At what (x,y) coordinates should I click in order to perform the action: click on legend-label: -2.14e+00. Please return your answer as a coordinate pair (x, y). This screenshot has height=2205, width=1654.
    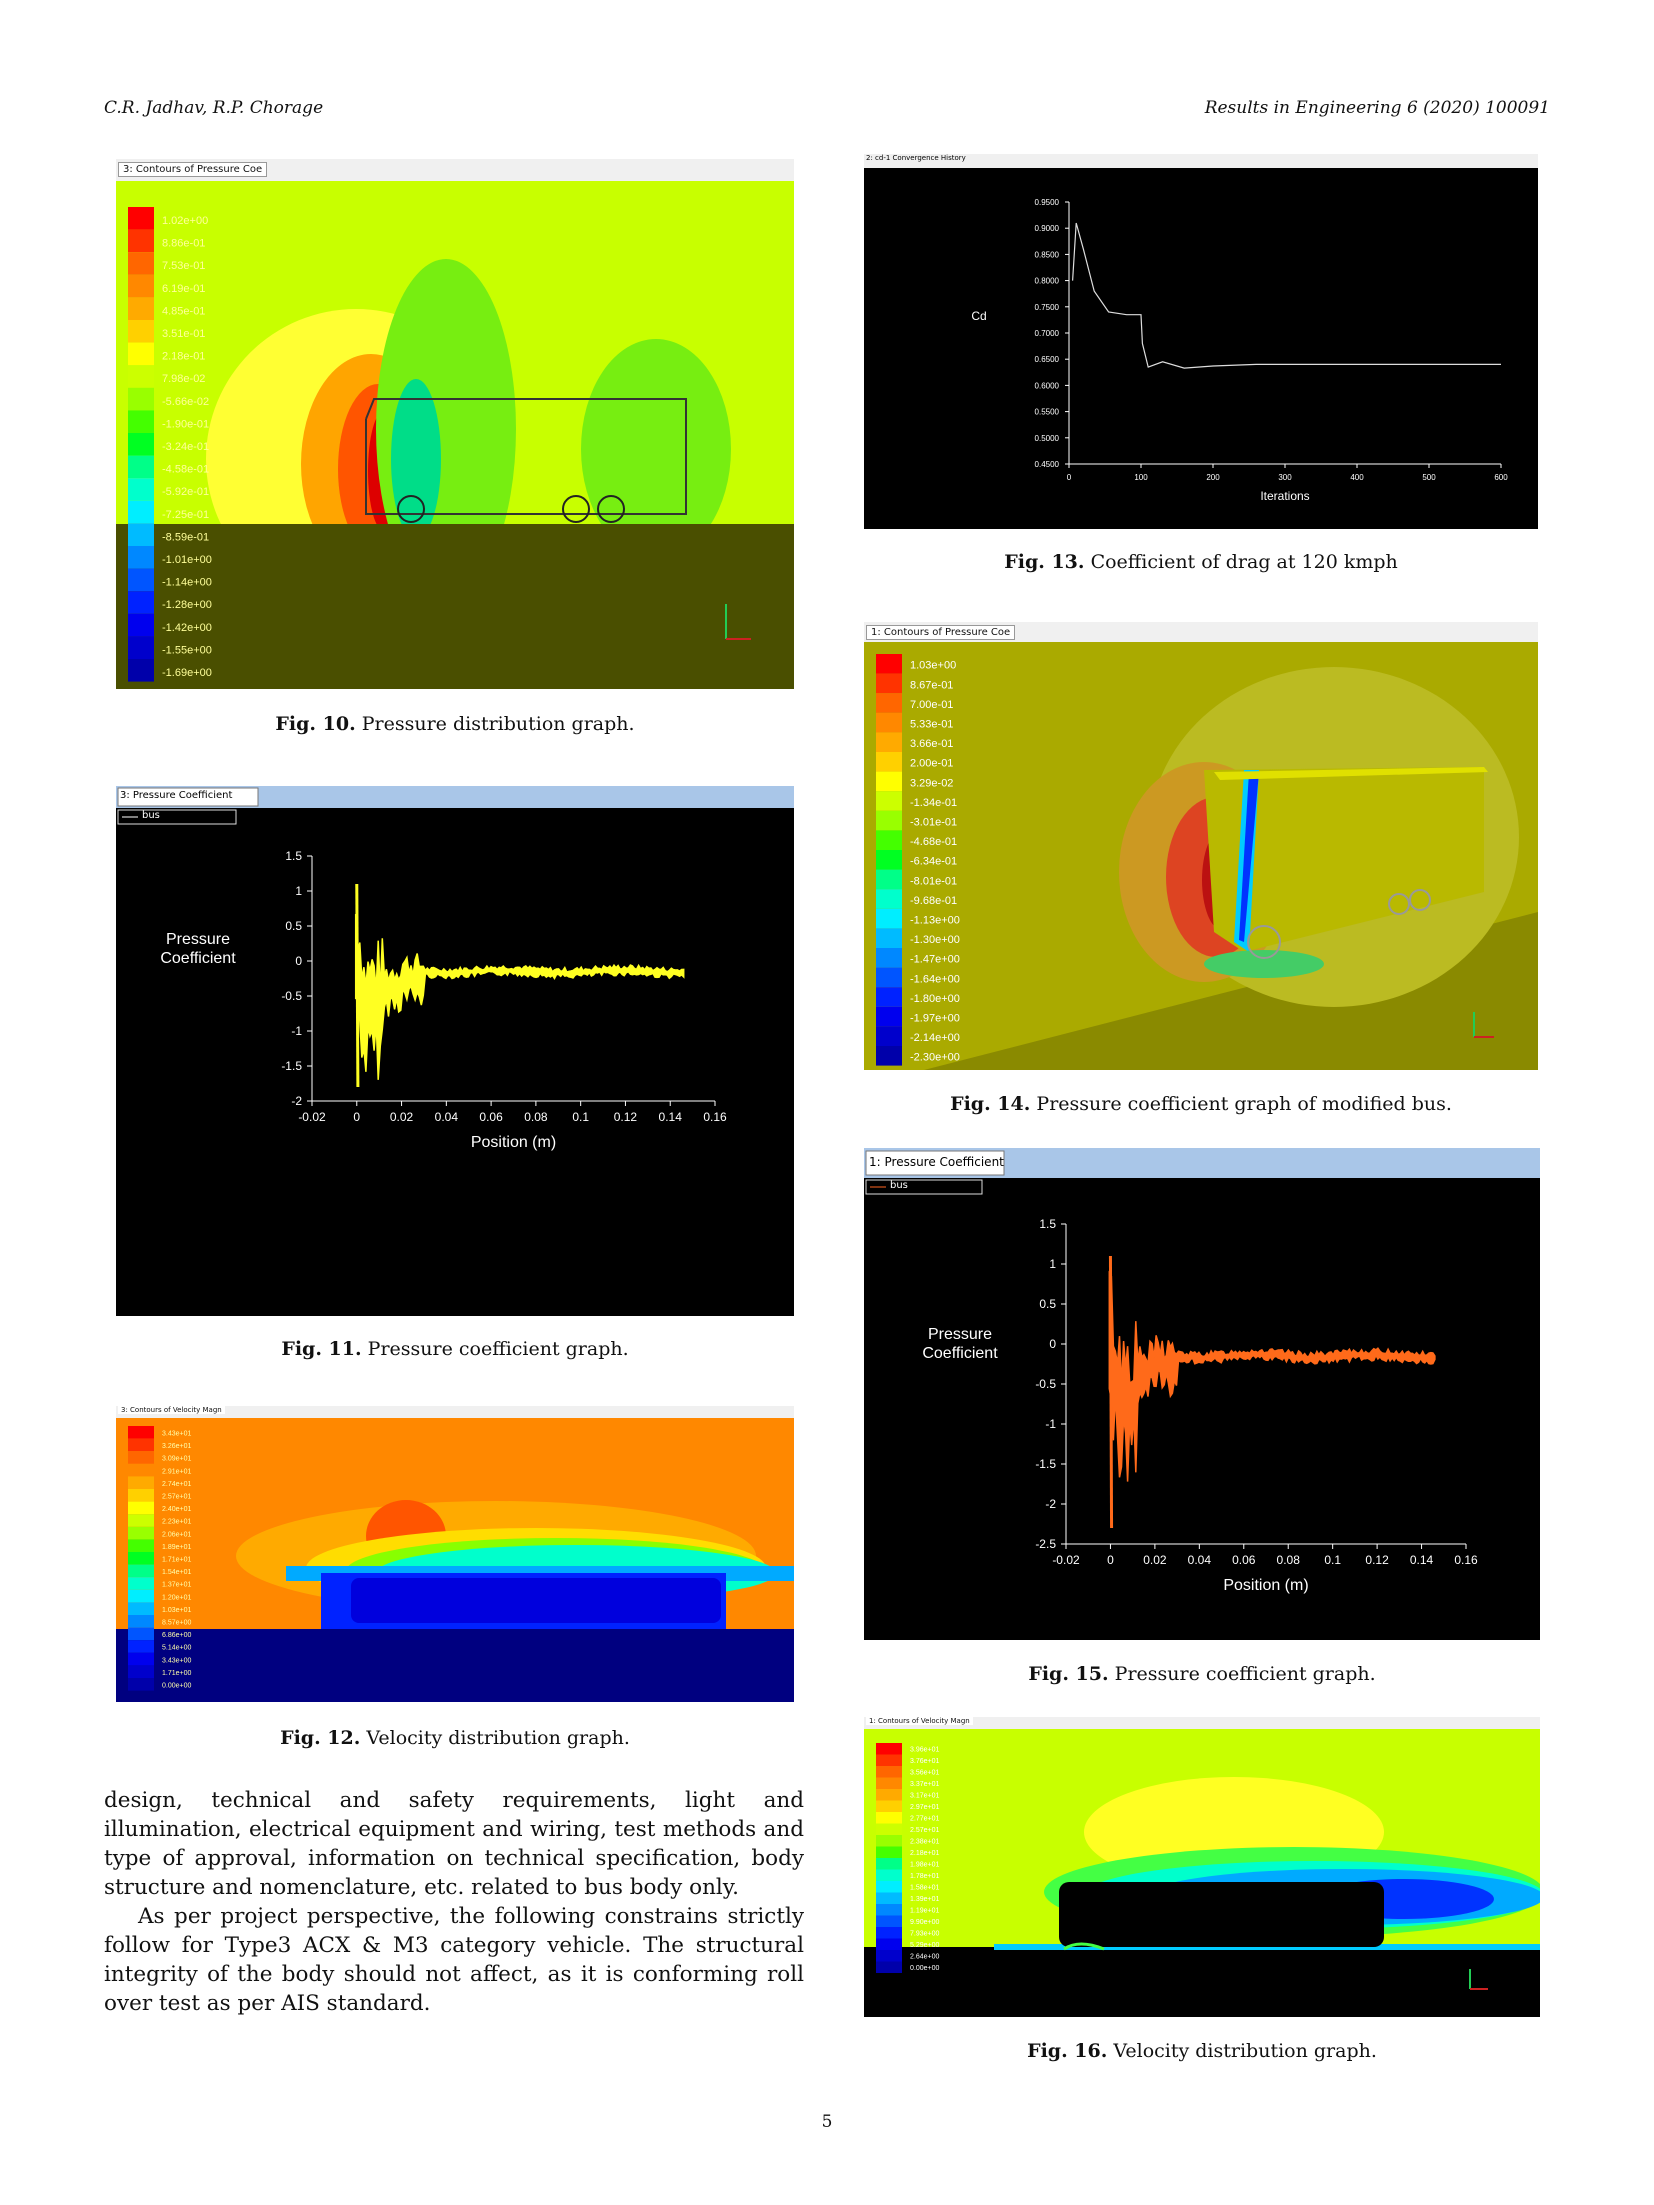
    Looking at the image, I should click on (935, 1038).